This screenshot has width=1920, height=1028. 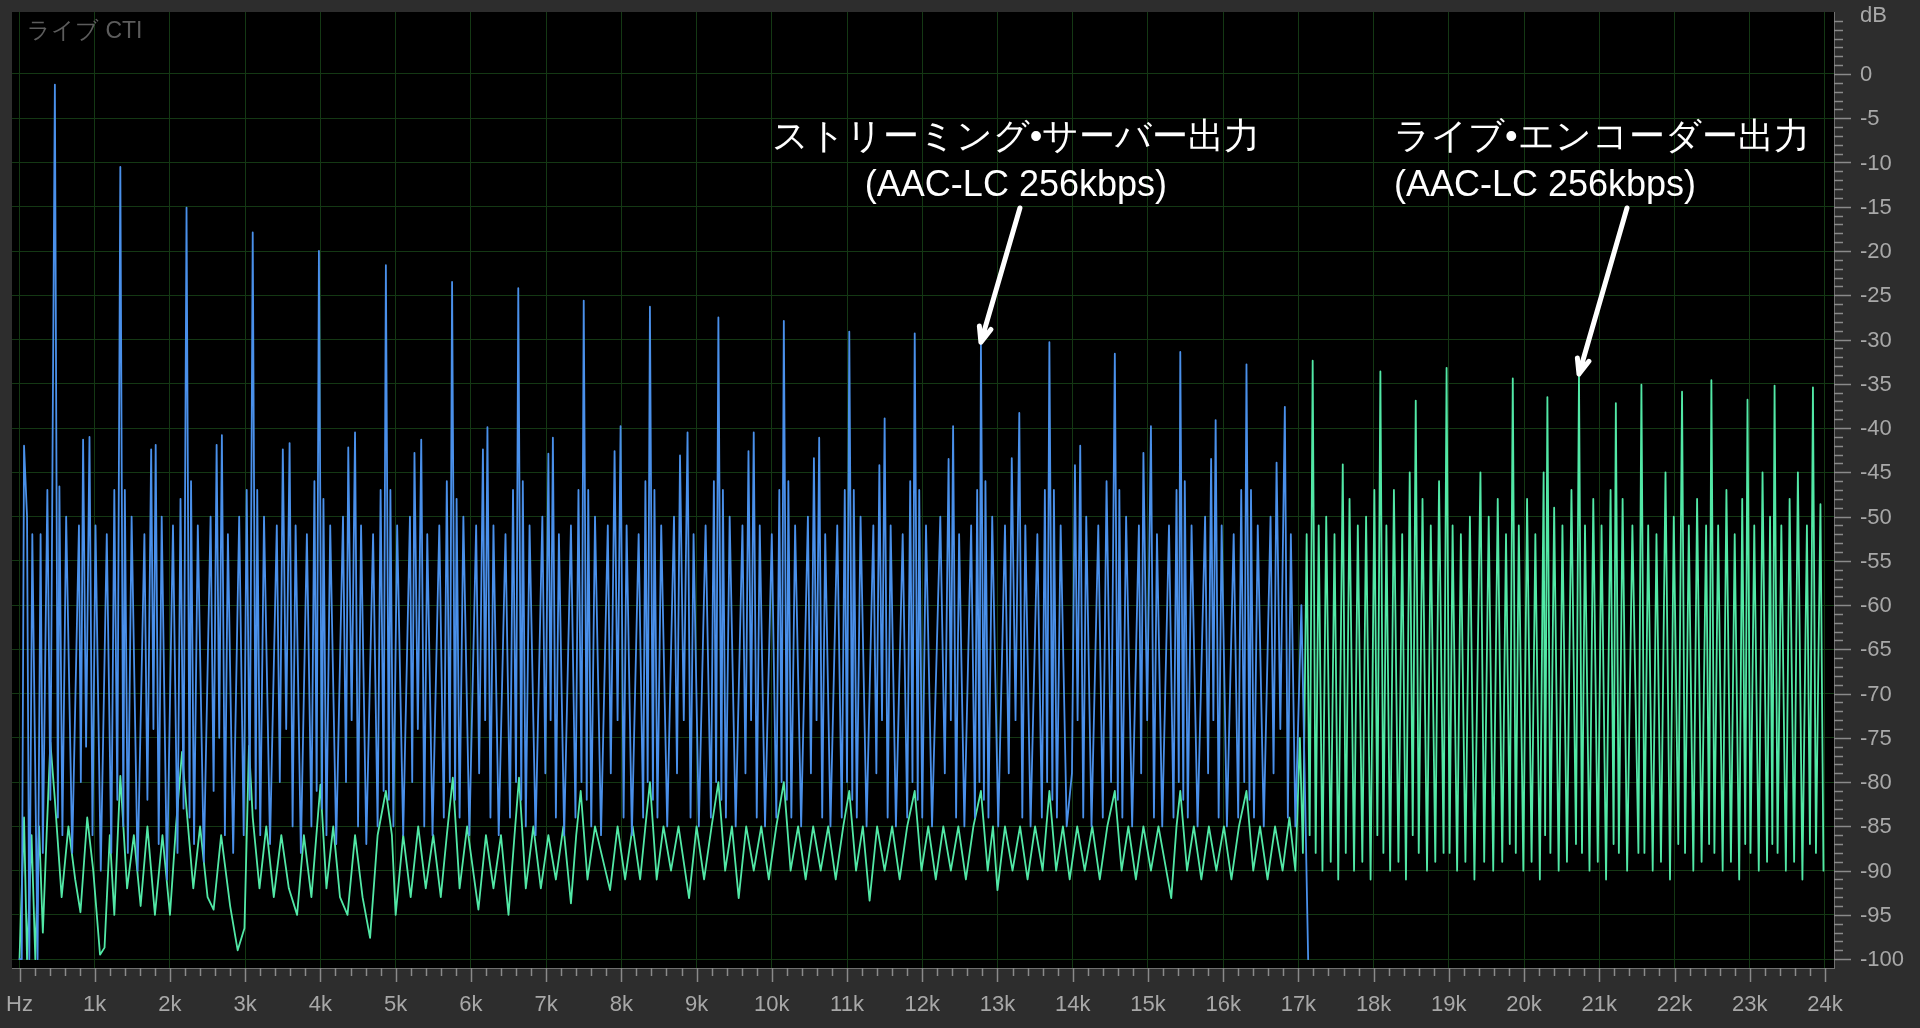 What do you see at coordinates (1876, 206) in the screenshot?
I see `y-tick-label: -15` at bounding box center [1876, 206].